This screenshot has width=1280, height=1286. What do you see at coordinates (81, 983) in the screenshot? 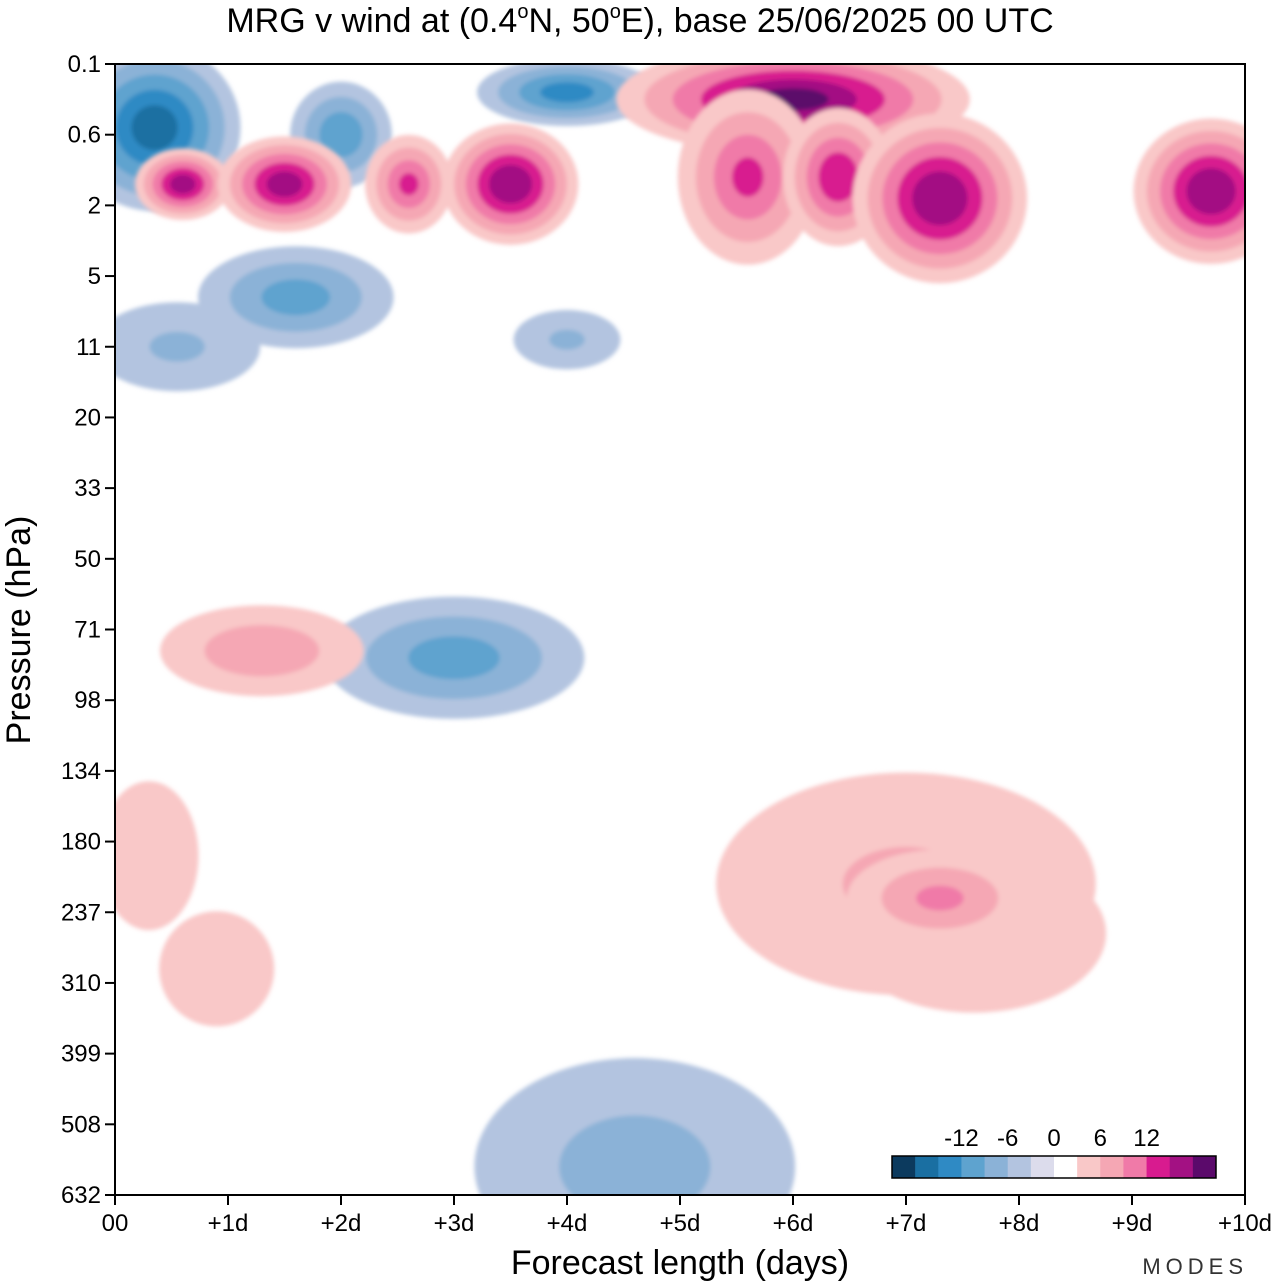
I see `y-tick-label: 310` at bounding box center [81, 983].